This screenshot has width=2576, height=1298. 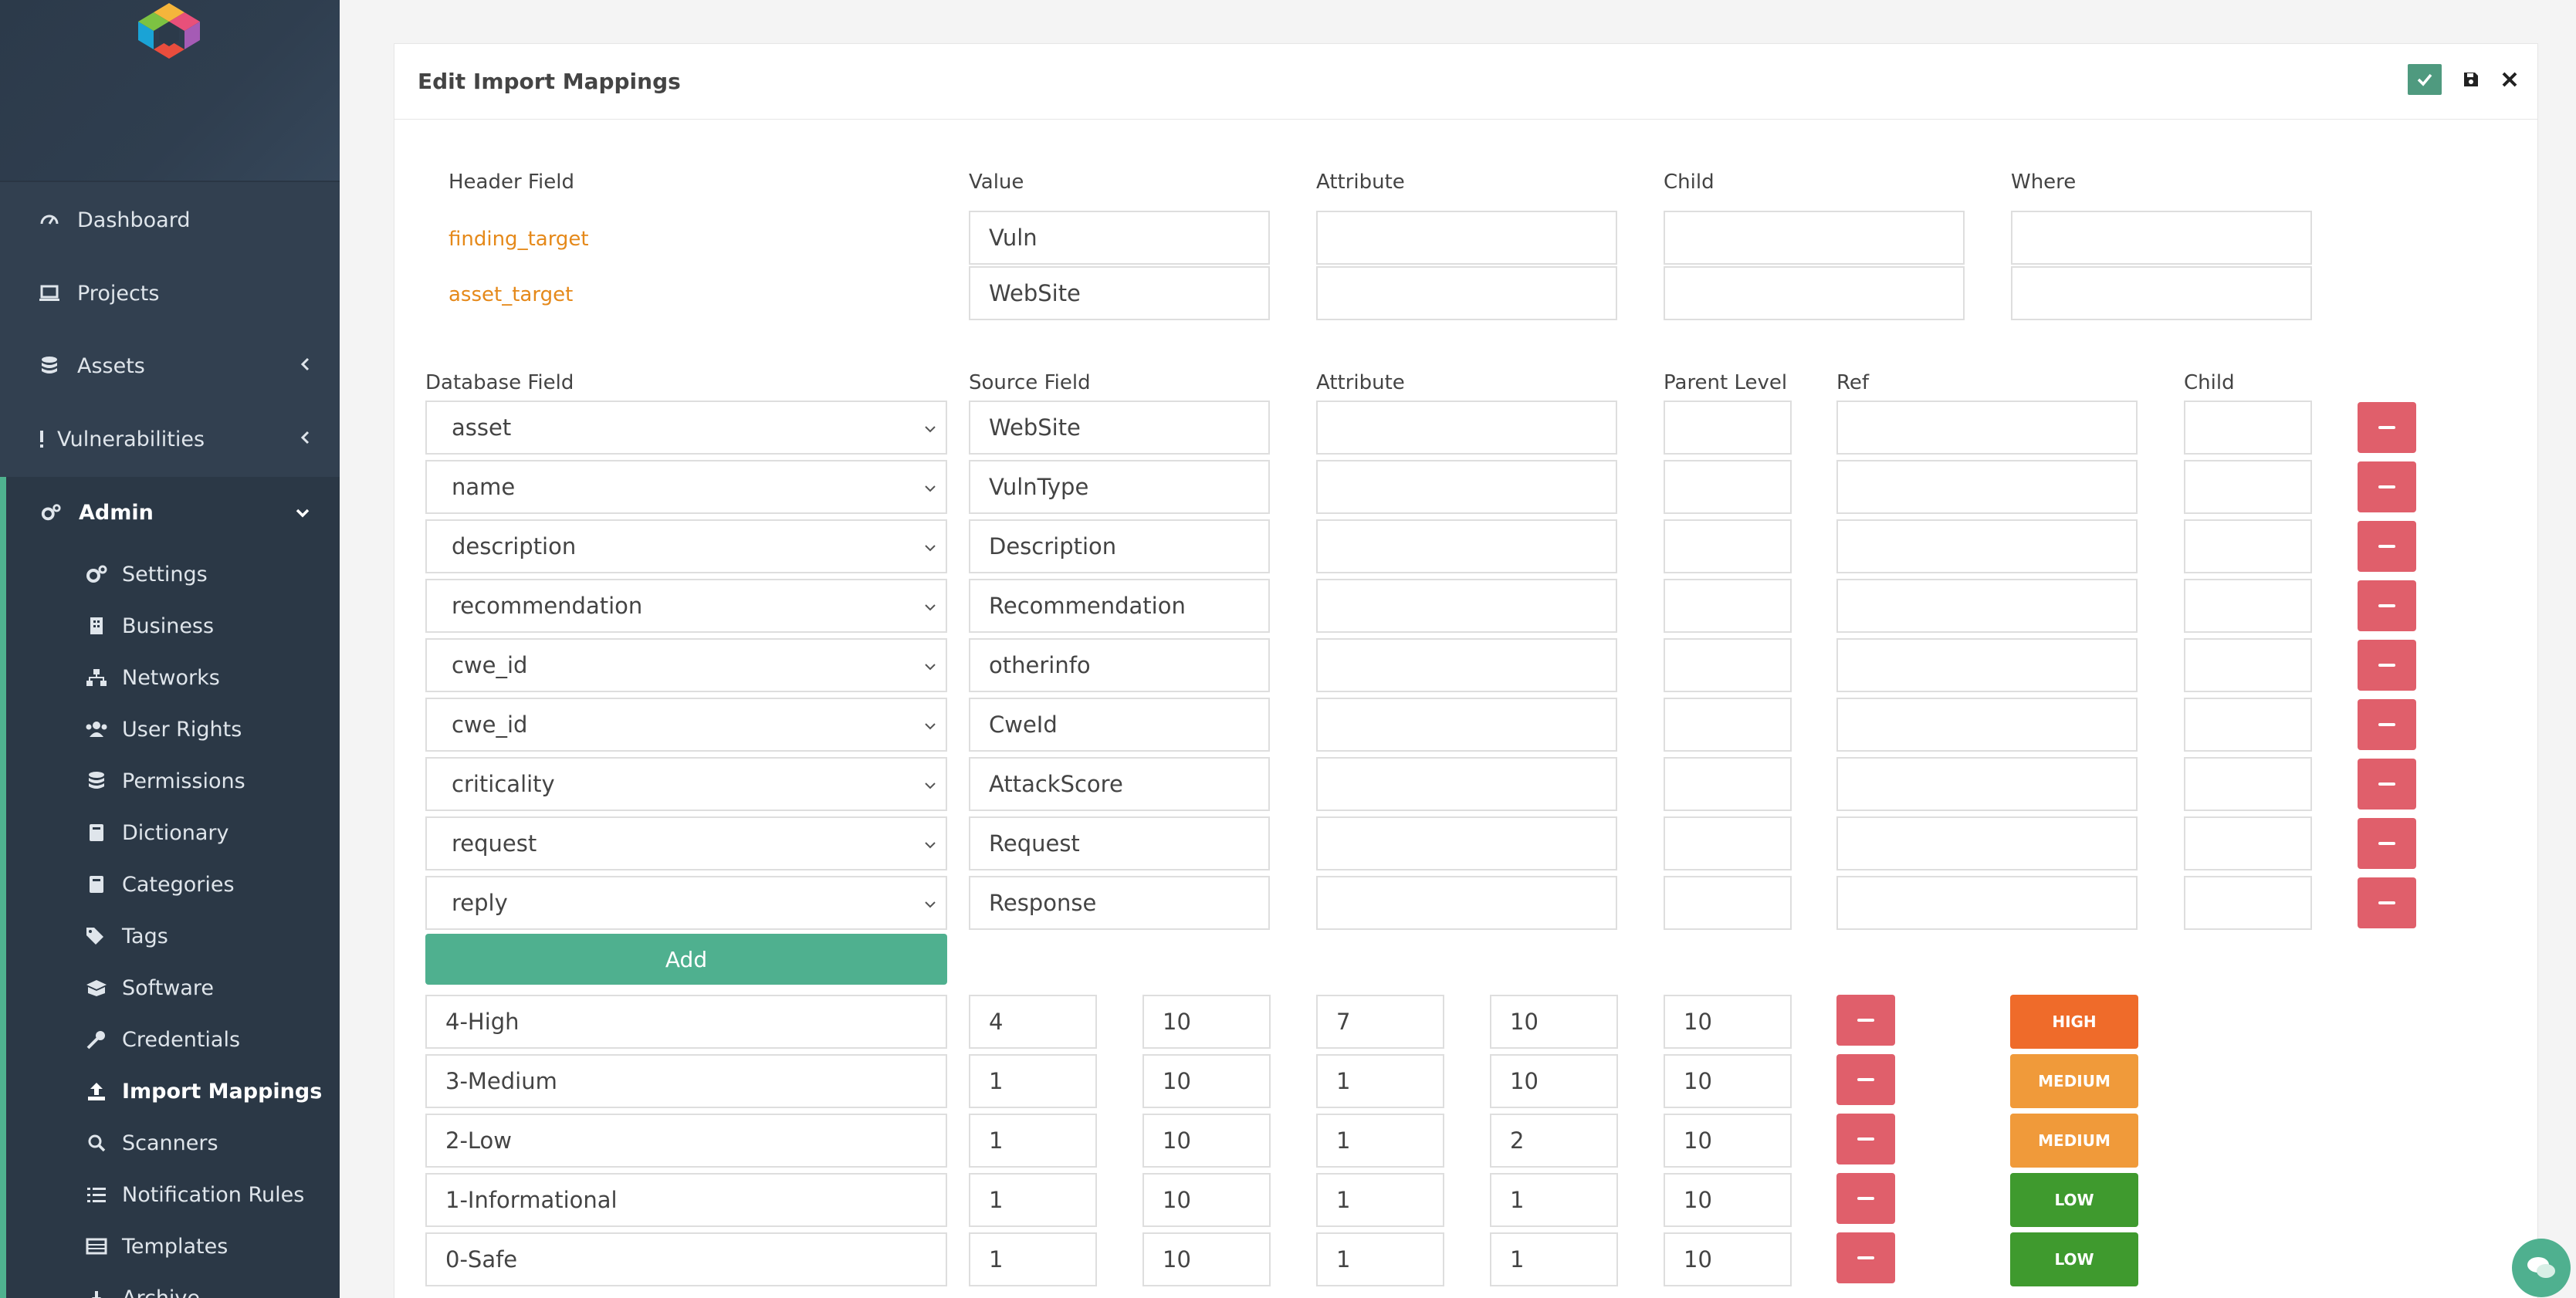 What do you see at coordinates (1119, 238) in the screenshot?
I see `header-value-input: Vuln` at bounding box center [1119, 238].